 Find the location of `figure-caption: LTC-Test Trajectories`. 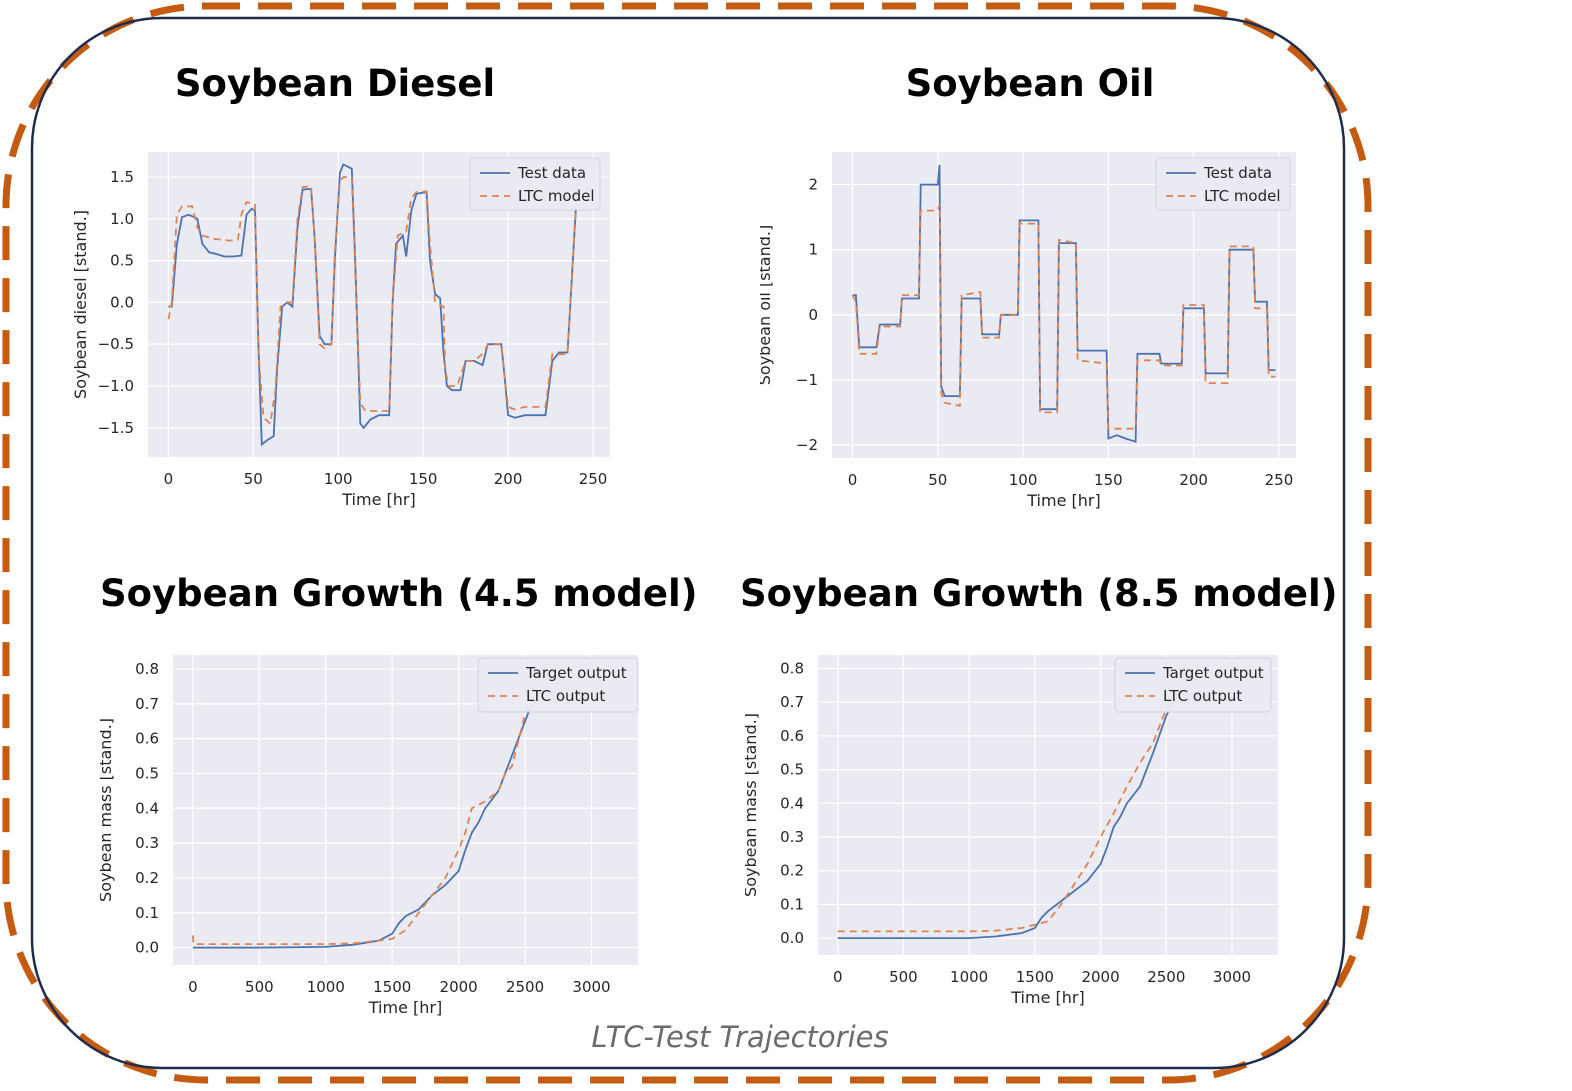

figure-caption: LTC-Test Trajectories is located at coordinates (740, 1037).